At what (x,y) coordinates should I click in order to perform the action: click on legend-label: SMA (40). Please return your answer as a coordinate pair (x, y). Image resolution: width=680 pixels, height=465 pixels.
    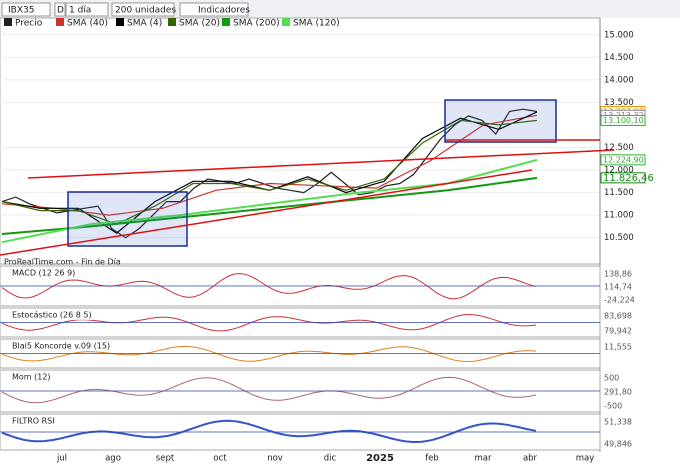
    Looking at the image, I should click on (87, 24).